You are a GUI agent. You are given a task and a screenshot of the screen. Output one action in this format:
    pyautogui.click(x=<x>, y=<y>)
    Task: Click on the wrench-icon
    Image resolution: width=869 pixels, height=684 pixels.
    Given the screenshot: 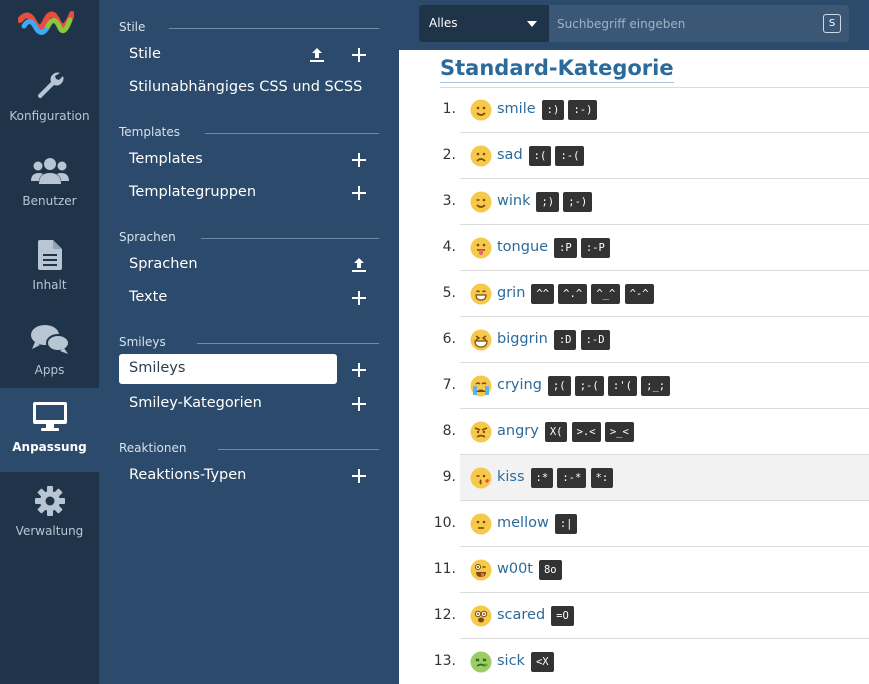 What is the action you would take?
    pyautogui.click(x=50, y=85)
    